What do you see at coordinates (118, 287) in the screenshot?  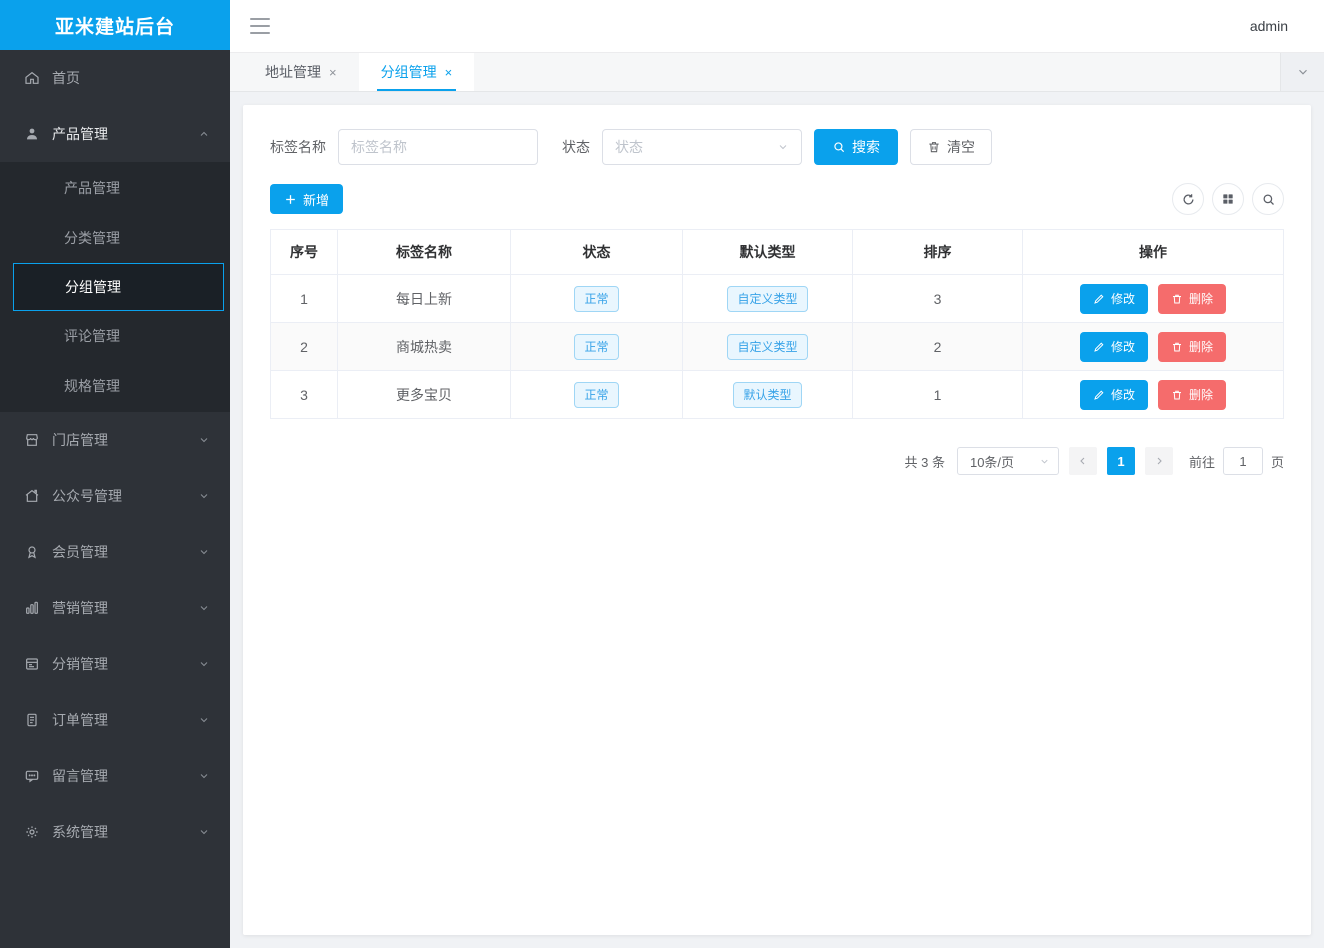 I see `sidebar-subitem-group-manage: 分组管理` at bounding box center [118, 287].